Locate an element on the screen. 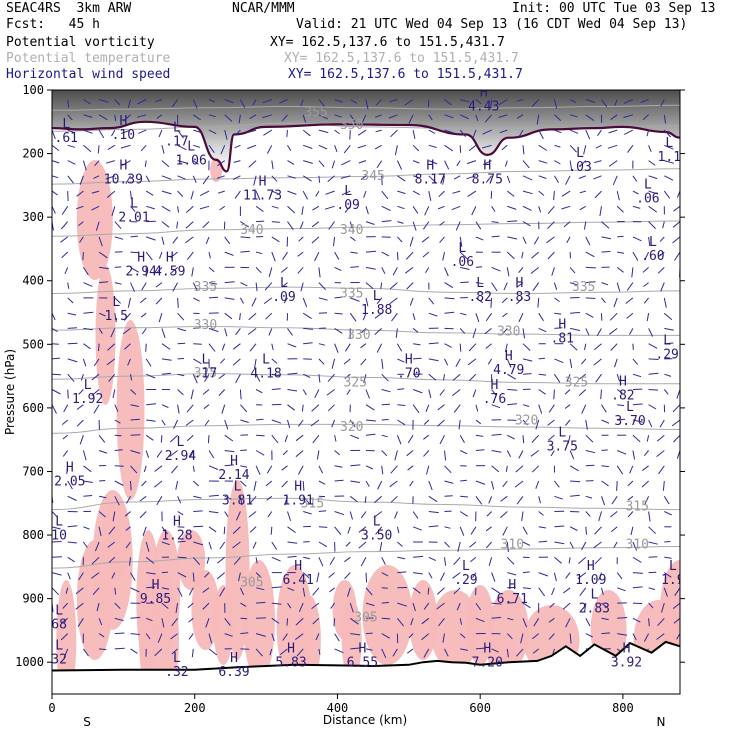 This screenshot has width=740, height=740. isentrope-line is located at coordinates (366, 330).